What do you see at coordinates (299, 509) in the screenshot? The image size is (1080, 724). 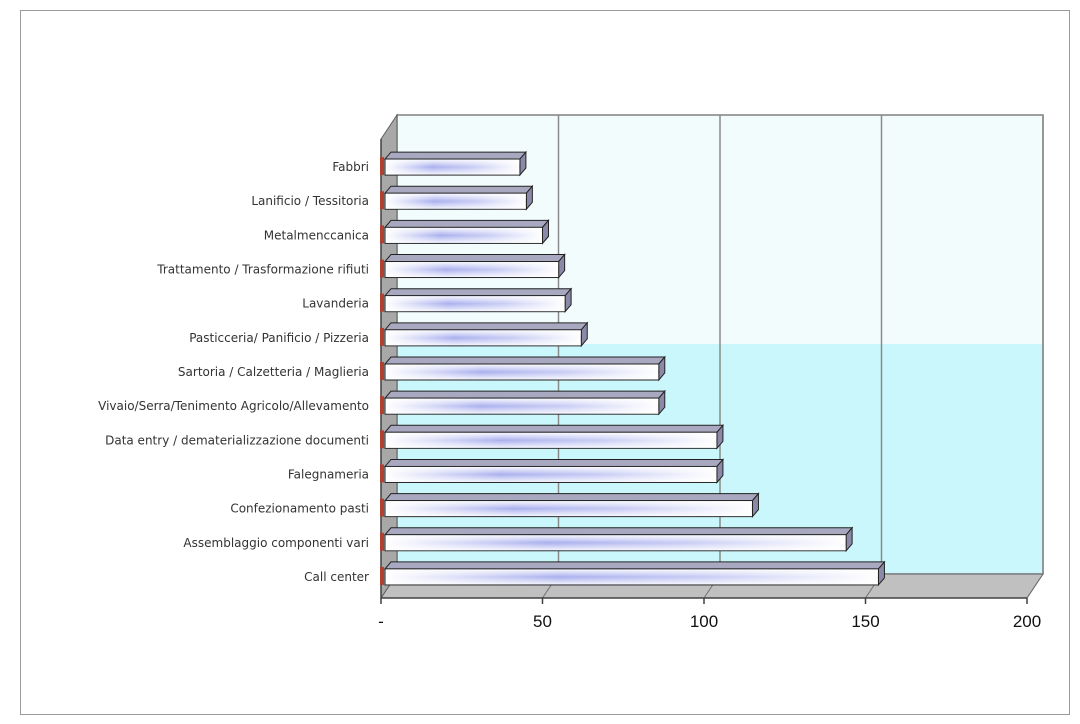 I see `category-label: Confezionamento pasti` at bounding box center [299, 509].